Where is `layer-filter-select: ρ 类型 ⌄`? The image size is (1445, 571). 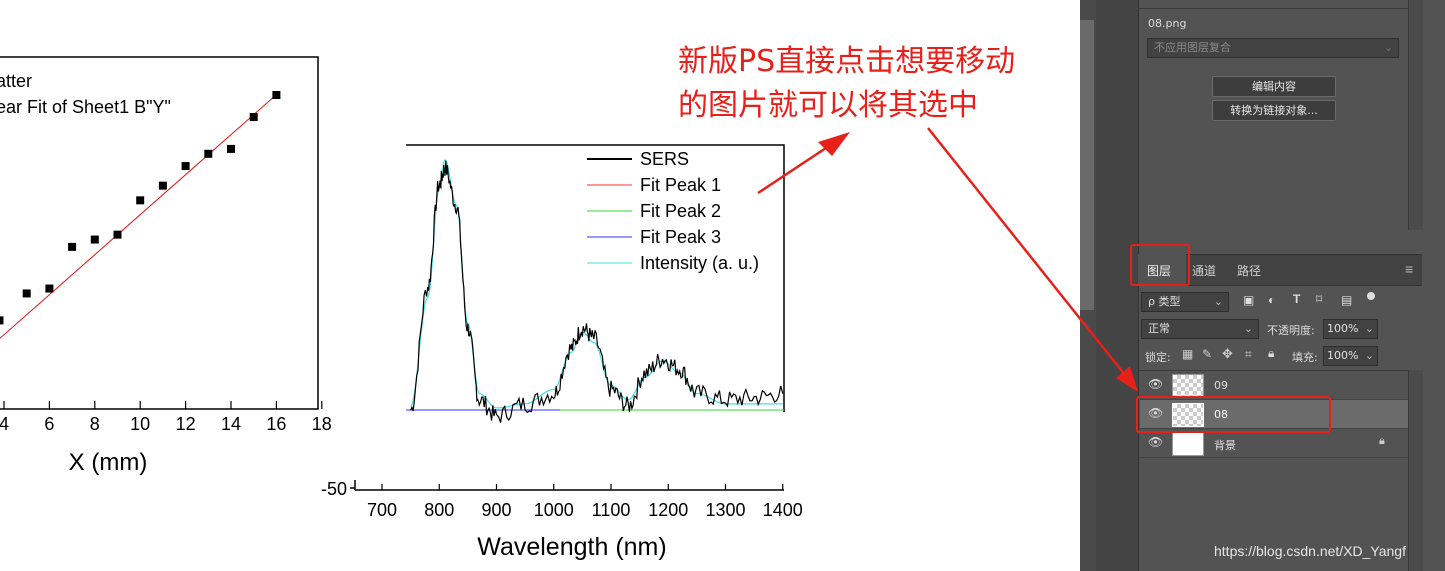 layer-filter-select: ρ 类型 ⌄ is located at coordinates (1185, 302).